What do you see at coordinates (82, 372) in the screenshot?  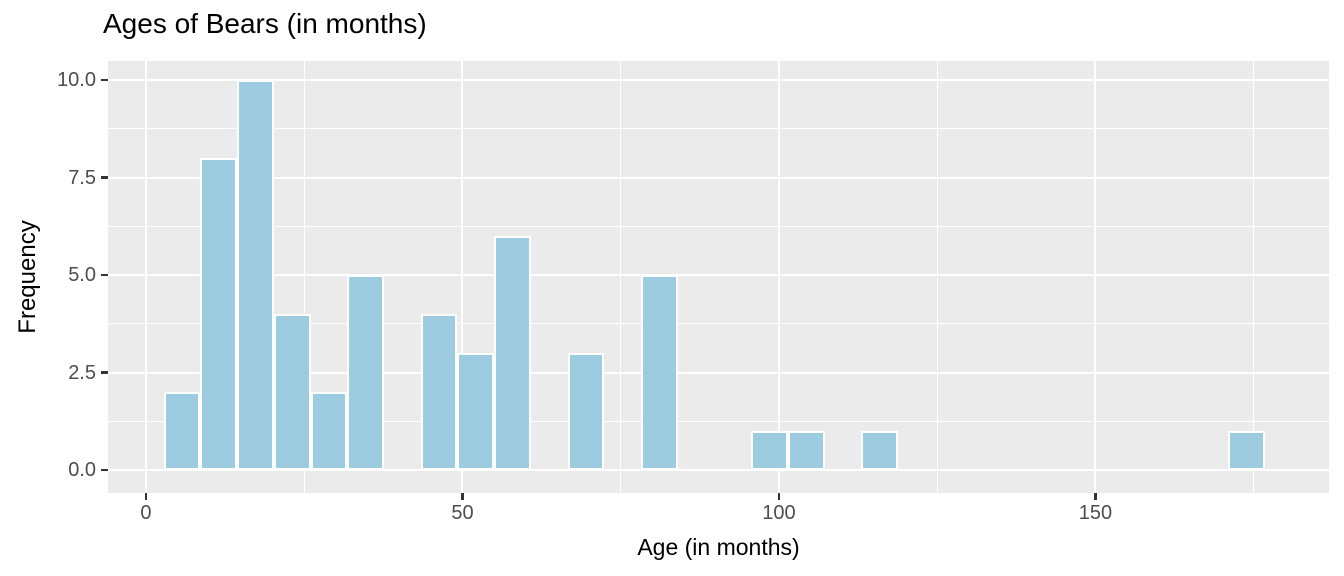 I see `y-tick-label: 2.5` at bounding box center [82, 372].